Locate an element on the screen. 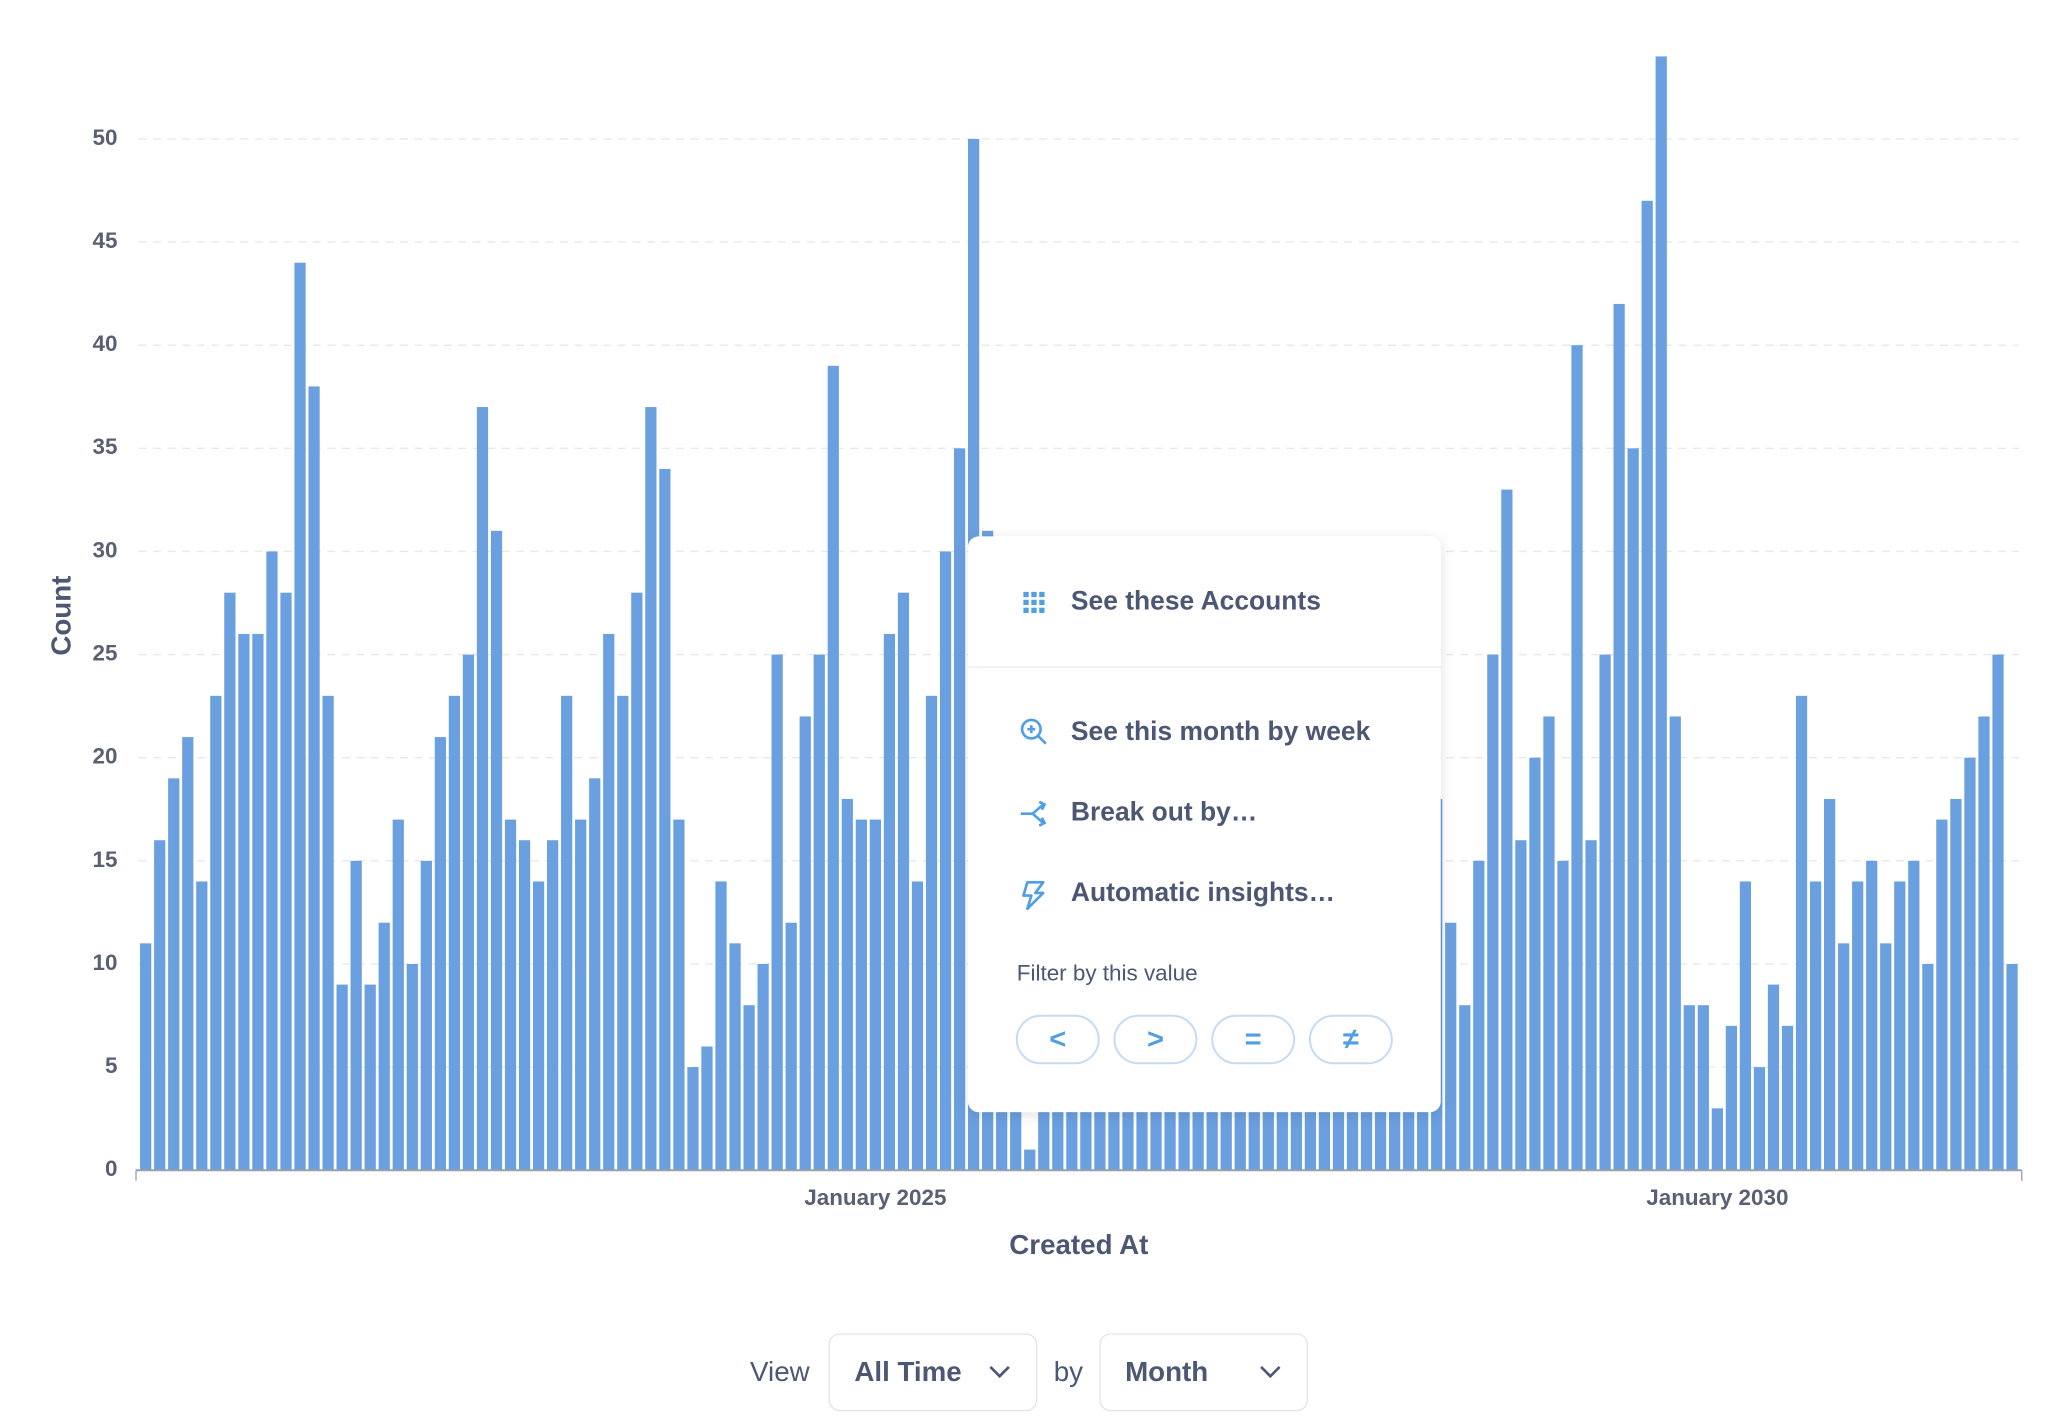 This screenshot has height=1428, width=2060. menu-item: See this month by week is located at coordinates (1221, 731).